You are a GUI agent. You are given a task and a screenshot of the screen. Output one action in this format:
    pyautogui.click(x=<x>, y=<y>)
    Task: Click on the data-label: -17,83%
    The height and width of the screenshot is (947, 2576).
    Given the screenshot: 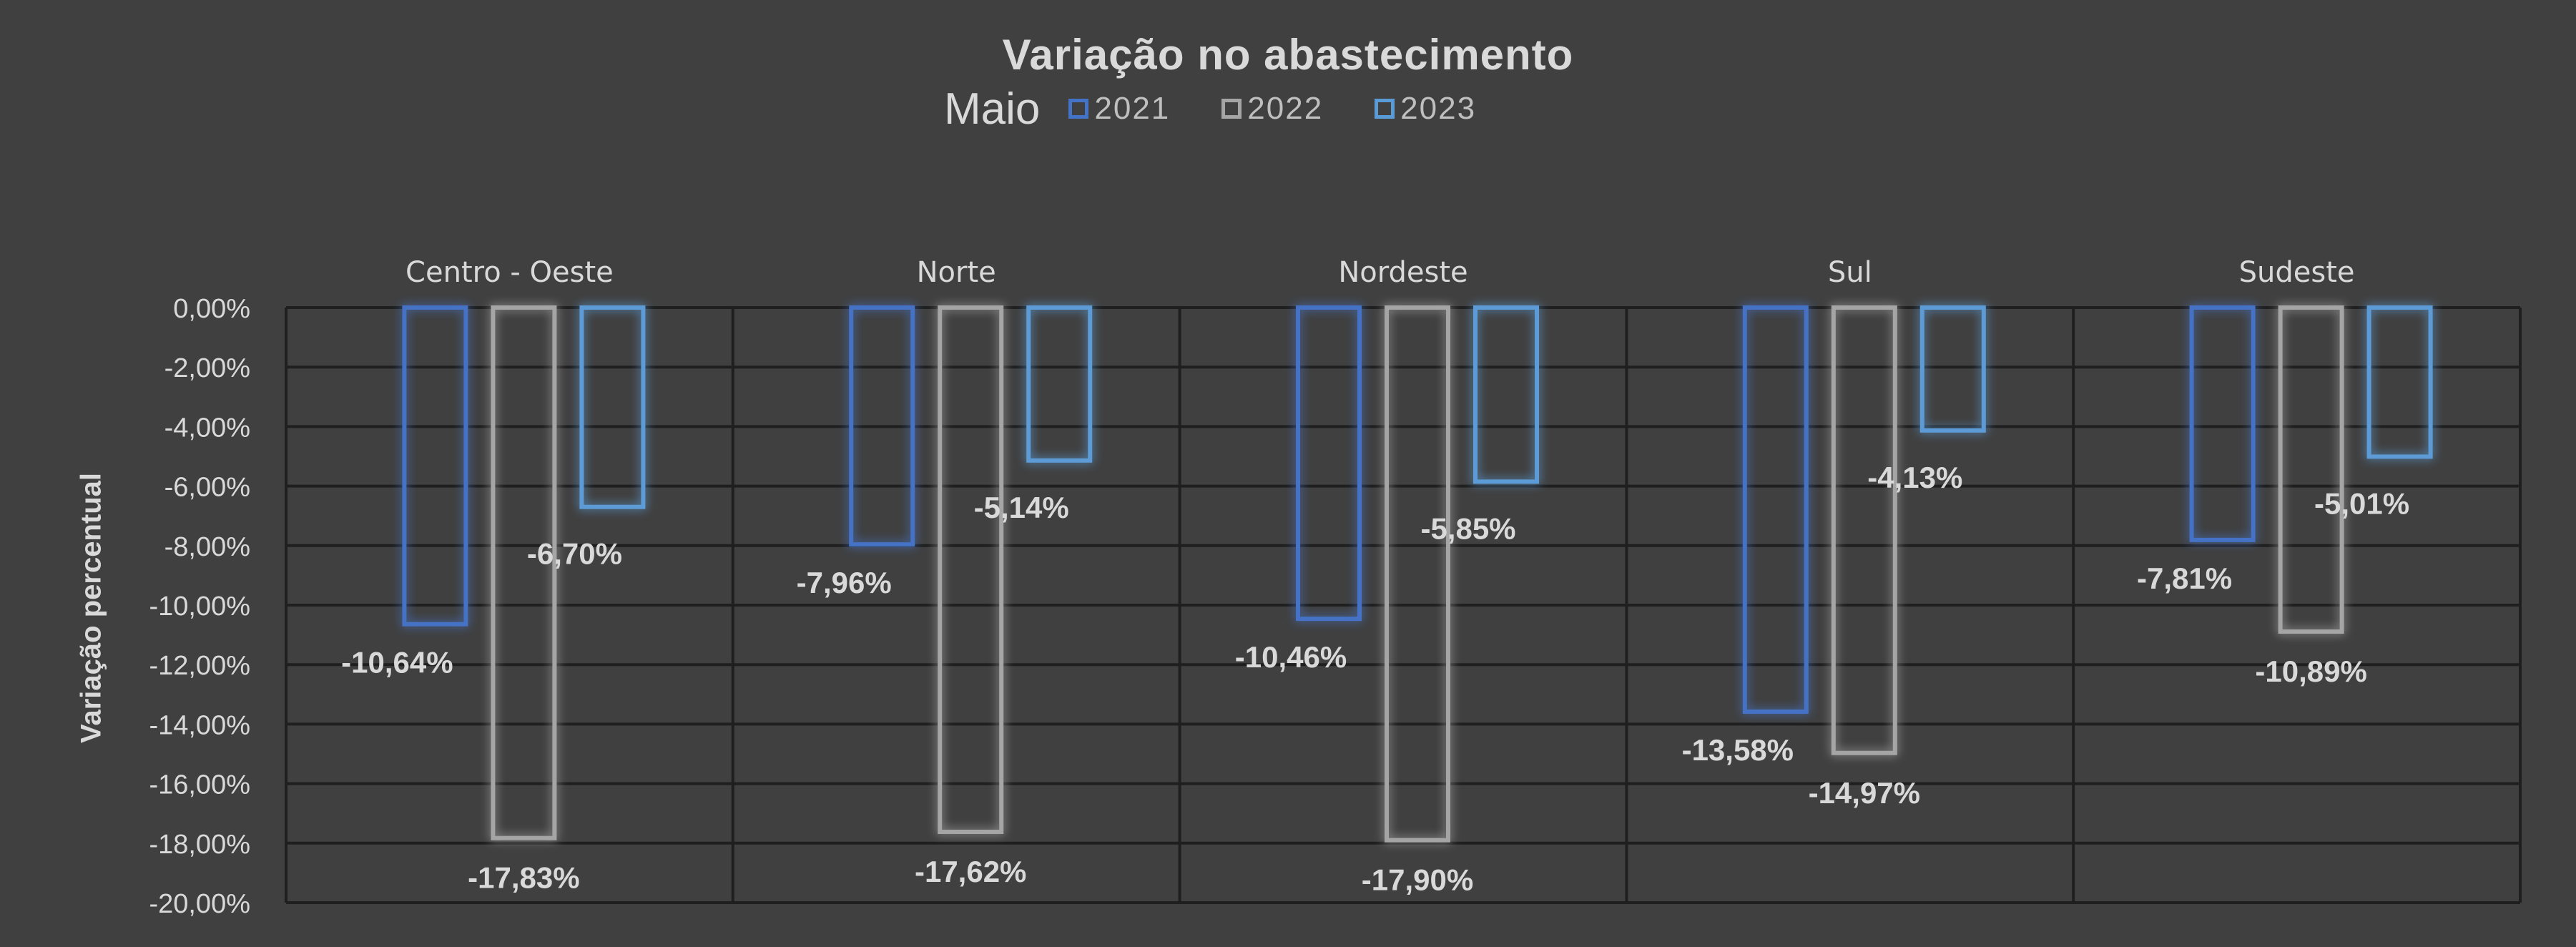 What is the action you would take?
    pyautogui.click(x=523, y=878)
    